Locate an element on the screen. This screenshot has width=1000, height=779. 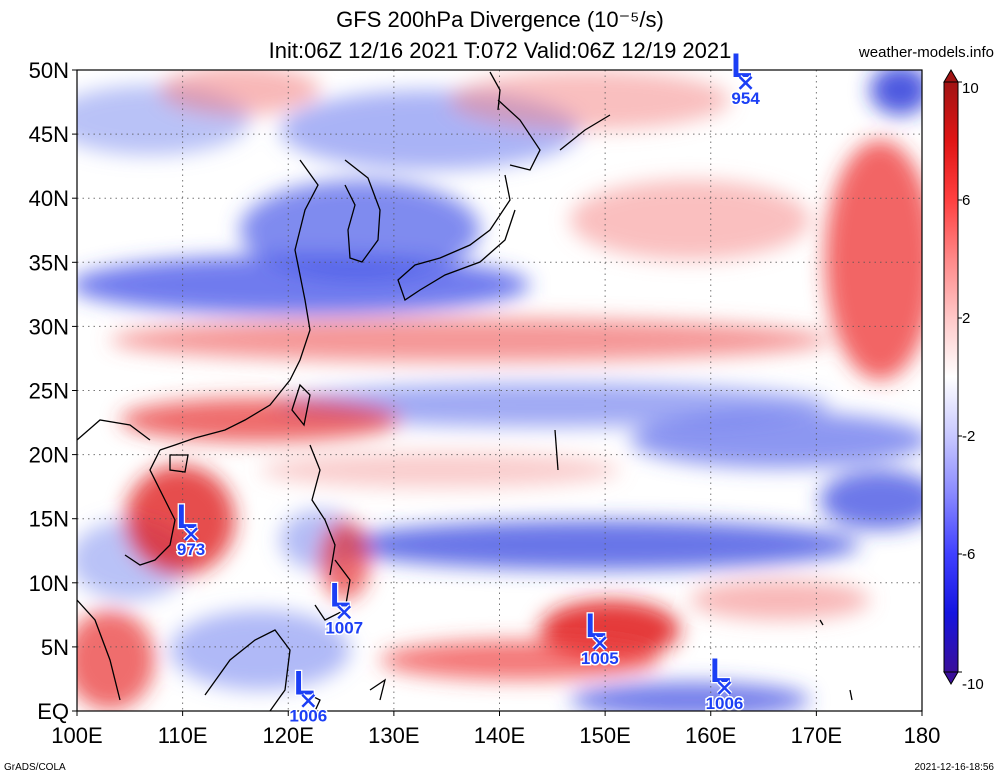
lat-tick-label: 35N is located at coordinates (49, 262).